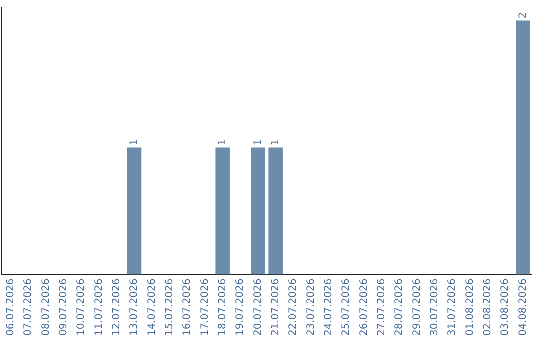 This screenshot has height=340, width=540. I want to click on x-tick-label: 29.07.2026, so click(417, 307).